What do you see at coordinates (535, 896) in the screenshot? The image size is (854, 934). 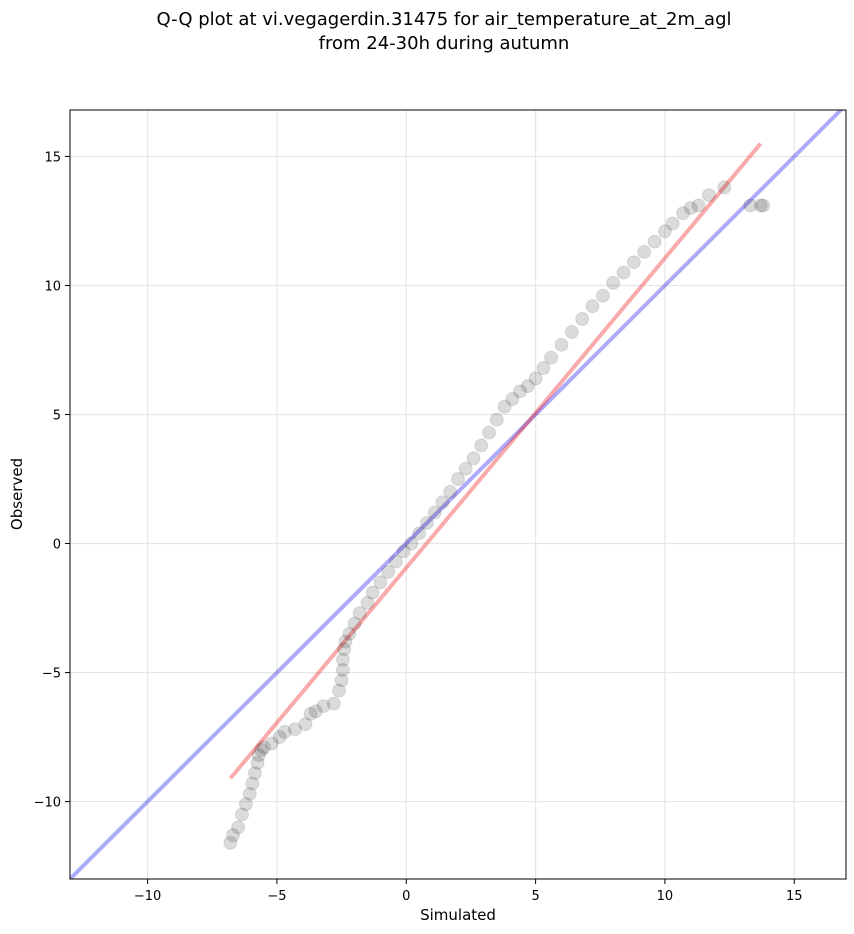 I see `x-tick-label: 5` at bounding box center [535, 896].